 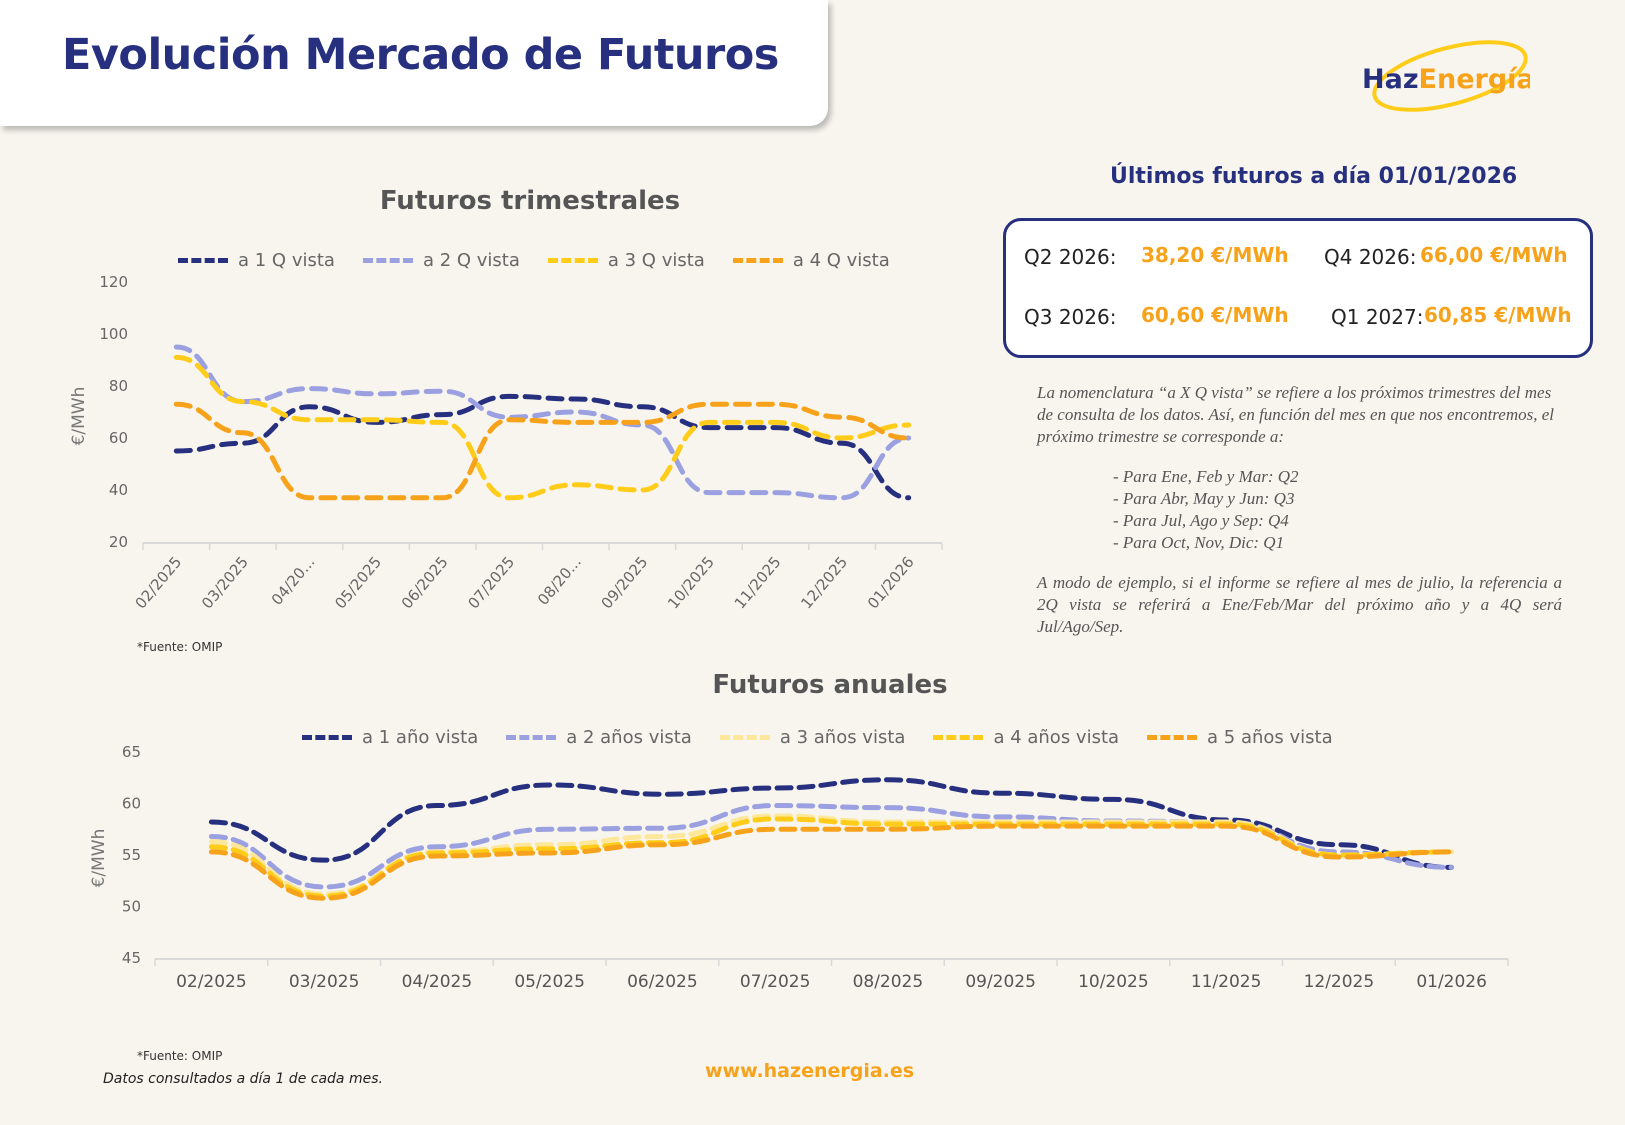 What do you see at coordinates (180, 1056) in the screenshot?
I see `source-note-bottom: *Fuente: OMIP` at bounding box center [180, 1056].